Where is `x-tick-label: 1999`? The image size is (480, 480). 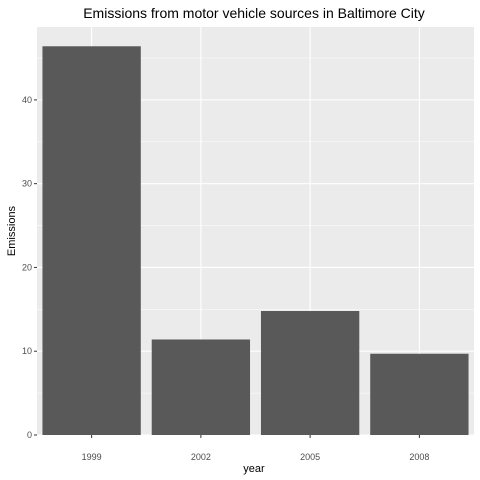
x-tick-label: 1999 is located at coordinates (92, 457).